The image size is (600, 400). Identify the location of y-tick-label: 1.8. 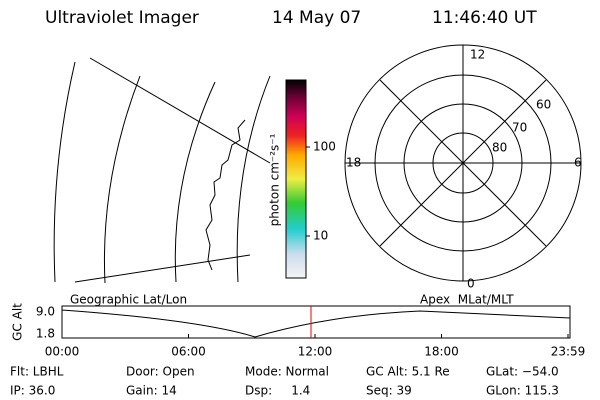
(45, 334).